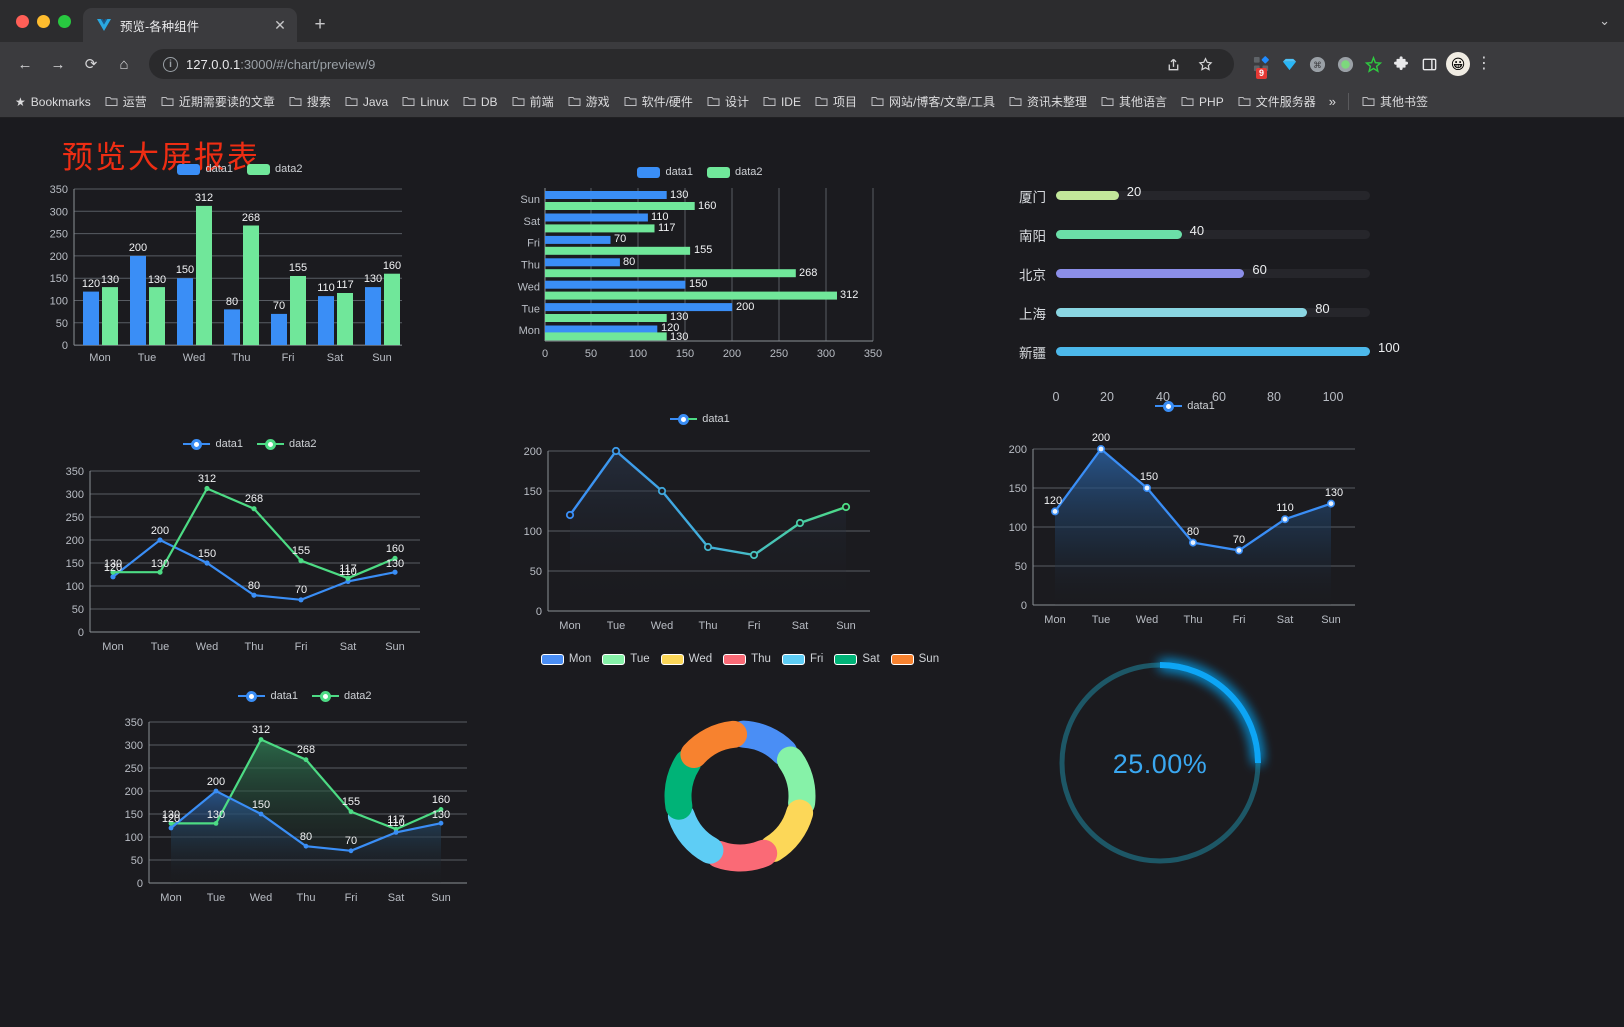  What do you see at coordinates (1261, 66) in the screenshot?
I see `extensions-grid-icon: 9` at bounding box center [1261, 66].